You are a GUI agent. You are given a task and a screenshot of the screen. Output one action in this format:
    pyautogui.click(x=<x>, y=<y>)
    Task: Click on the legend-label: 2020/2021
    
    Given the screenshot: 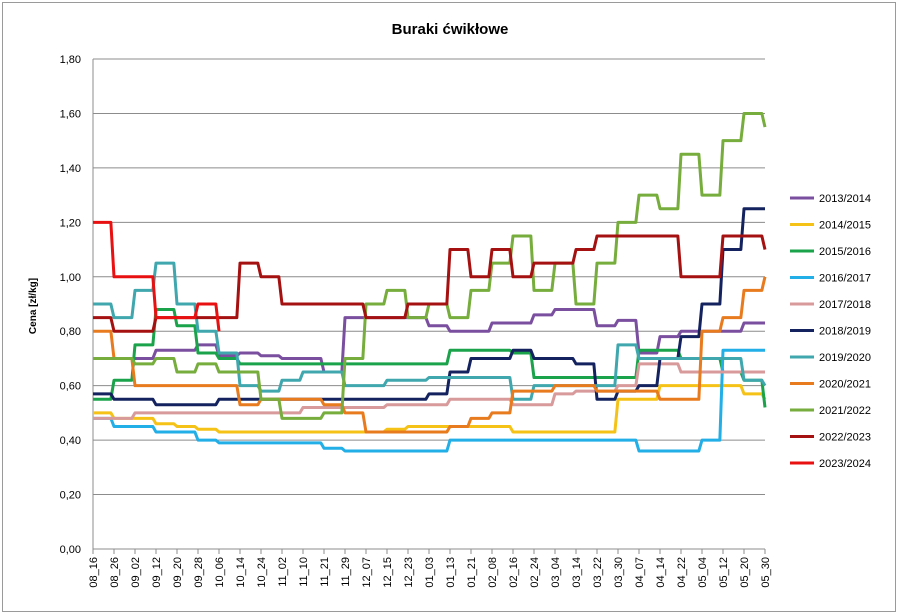 What is the action you would take?
    pyautogui.click(x=845, y=385)
    